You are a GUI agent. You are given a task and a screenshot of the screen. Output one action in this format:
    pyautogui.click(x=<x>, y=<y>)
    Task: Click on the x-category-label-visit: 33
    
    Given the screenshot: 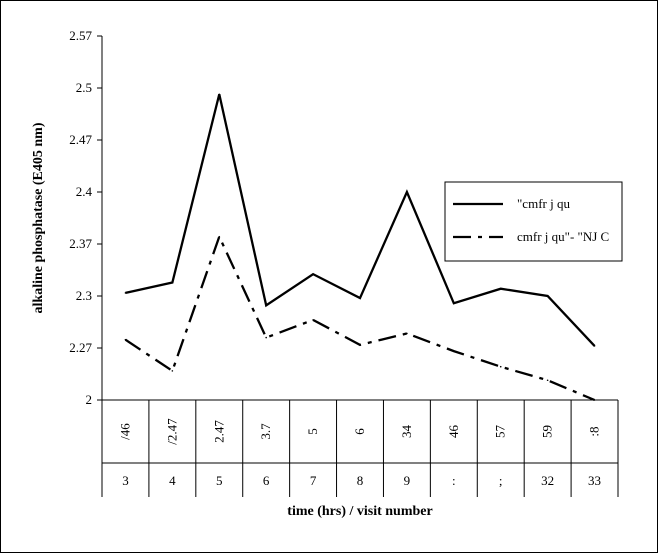 What is the action you would take?
    pyautogui.click(x=594, y=480)
    